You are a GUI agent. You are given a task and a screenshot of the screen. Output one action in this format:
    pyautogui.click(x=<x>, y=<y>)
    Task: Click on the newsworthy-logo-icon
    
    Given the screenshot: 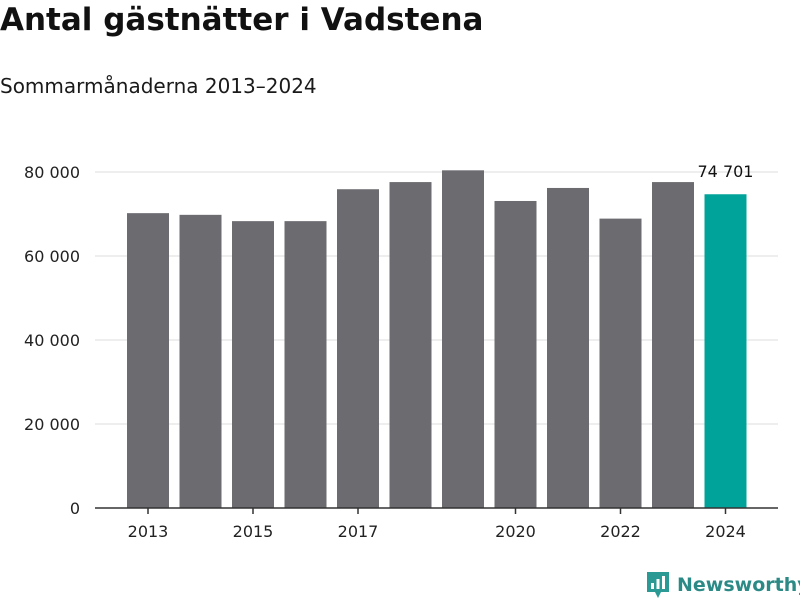 What is the action you would take?
    pyautogui.click(x=658, y=585)
    